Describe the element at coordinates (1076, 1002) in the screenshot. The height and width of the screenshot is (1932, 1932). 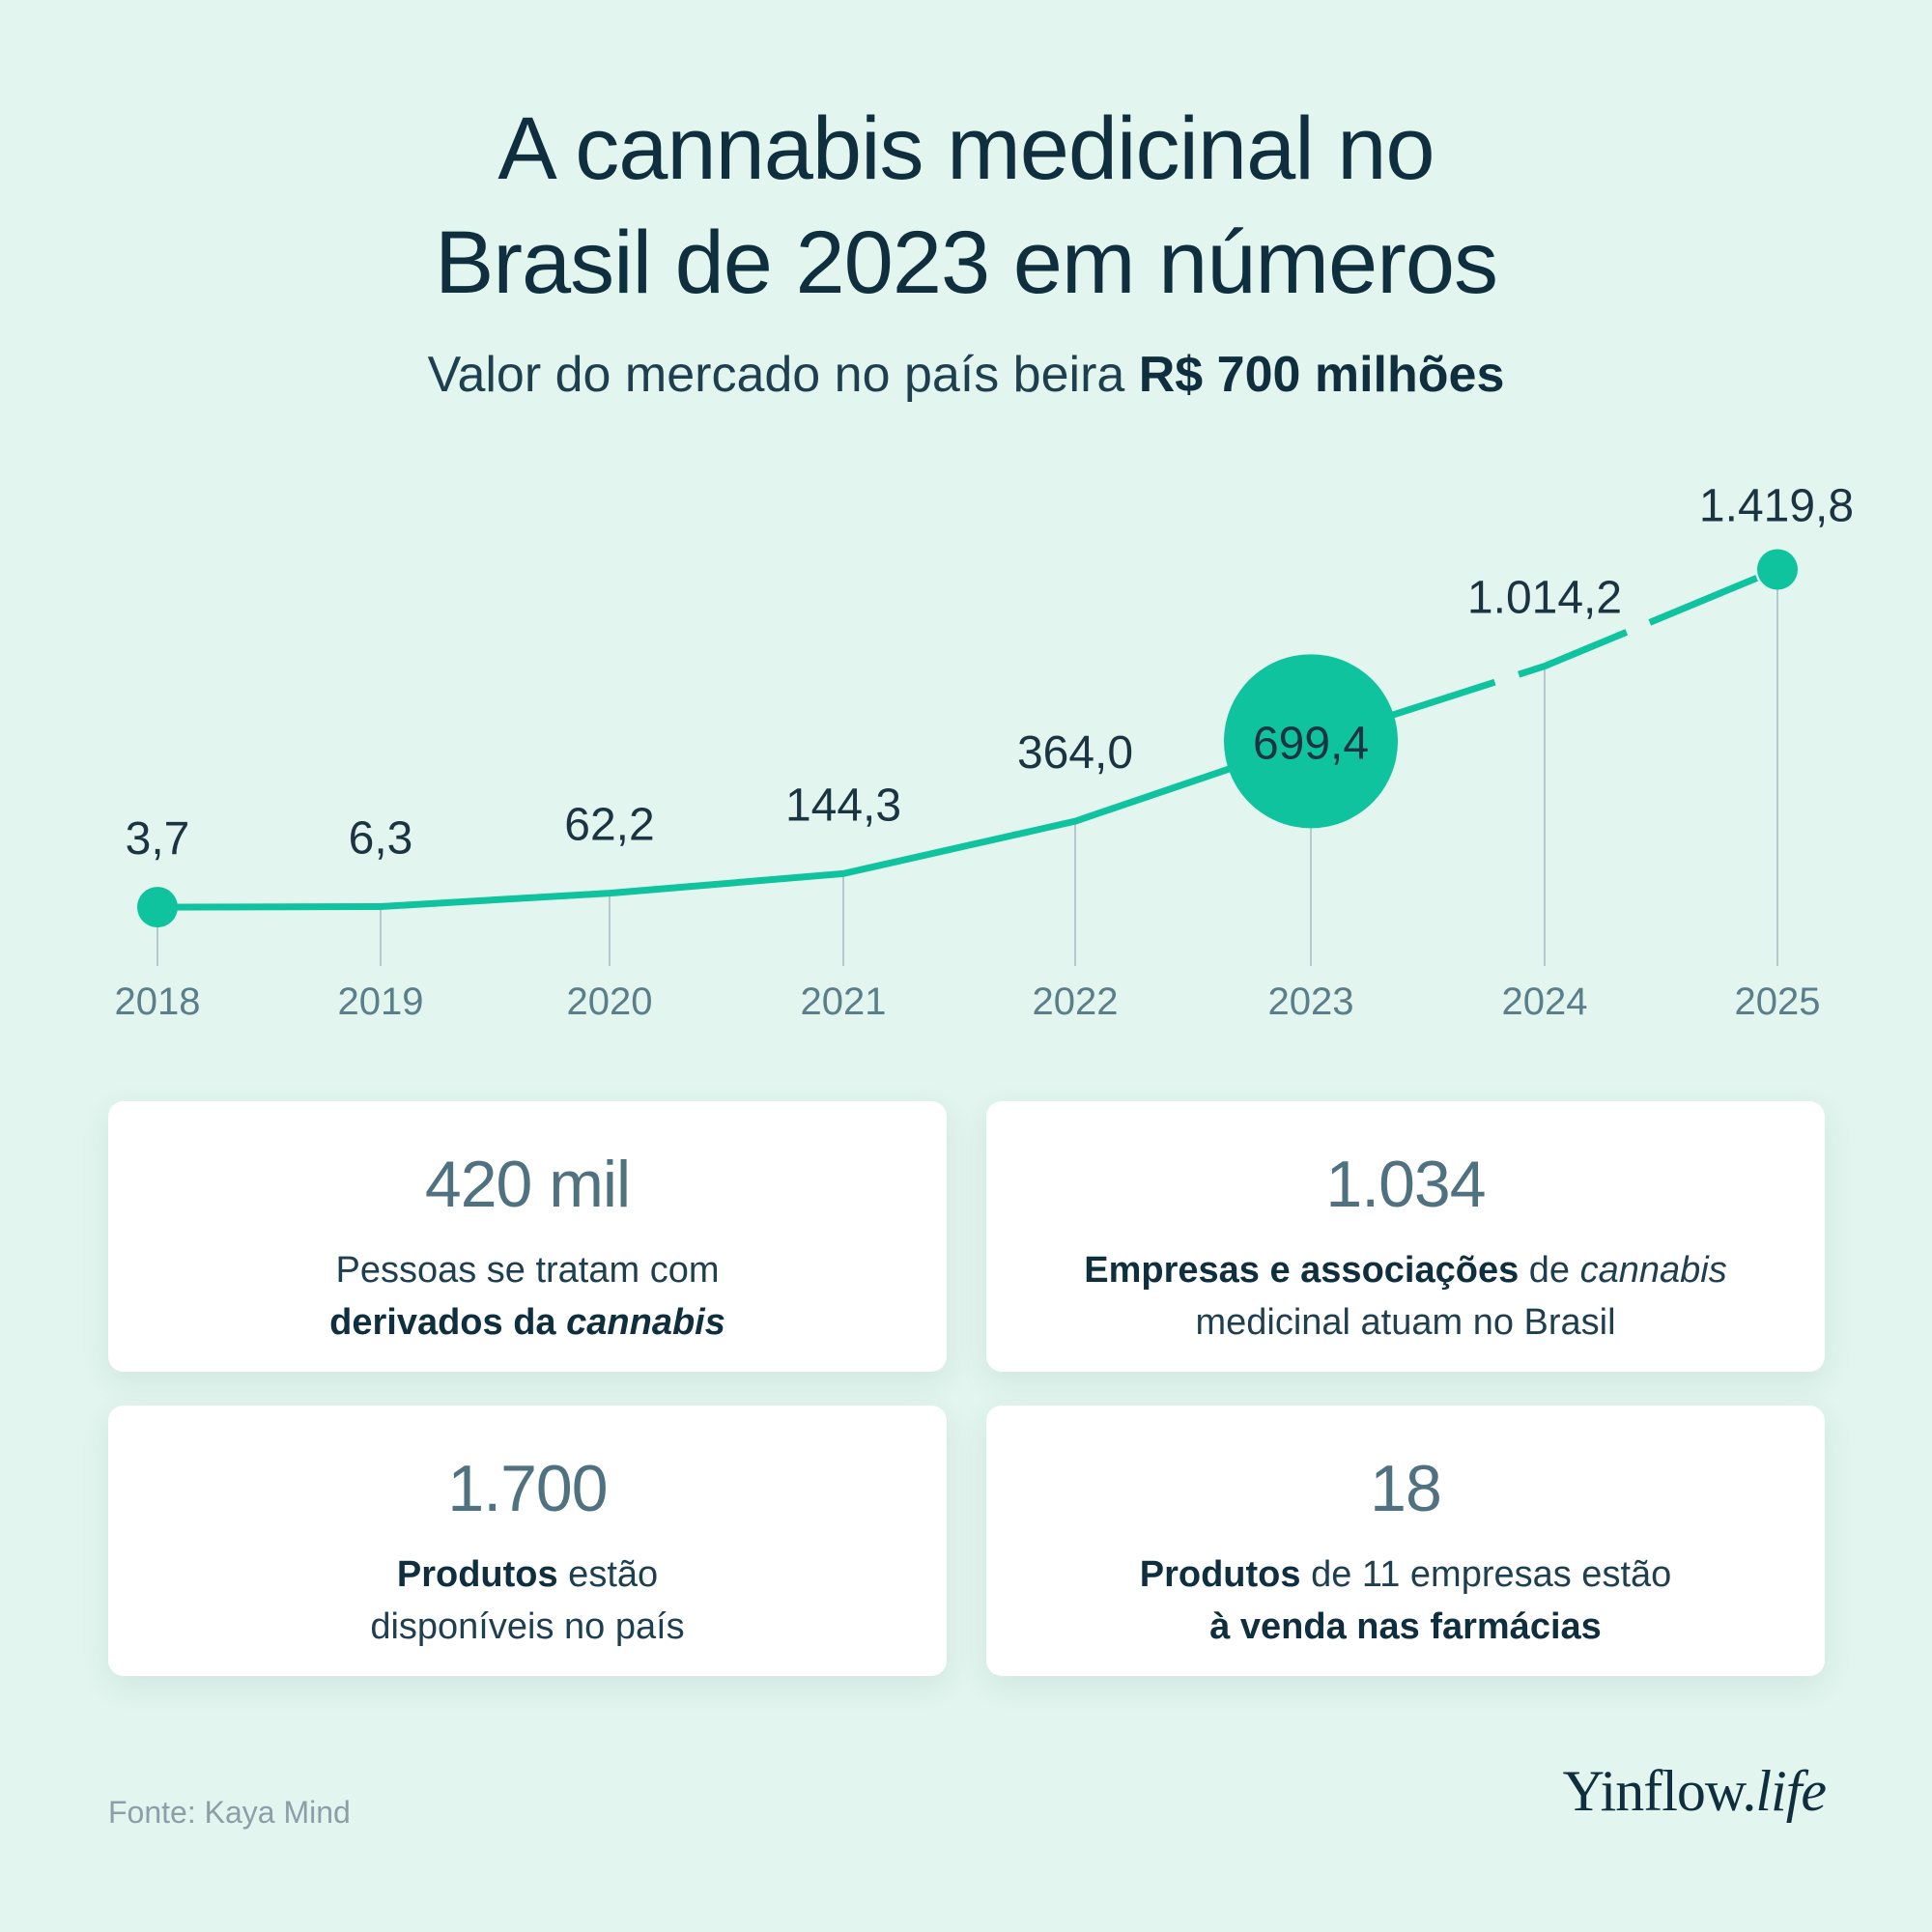
I see `x-tick-label-2022: 2022` at that location.